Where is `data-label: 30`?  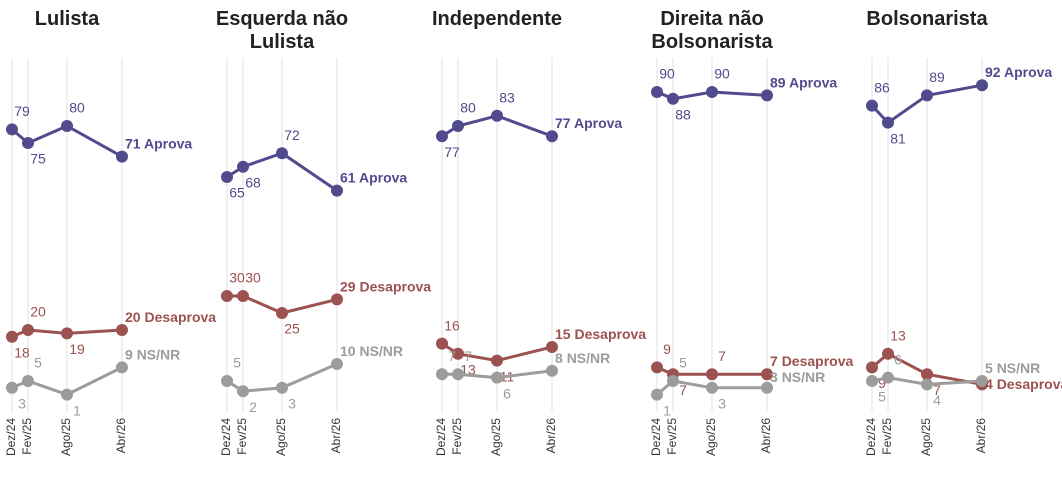 data-label: 30 is located at coordinates (237, 278).